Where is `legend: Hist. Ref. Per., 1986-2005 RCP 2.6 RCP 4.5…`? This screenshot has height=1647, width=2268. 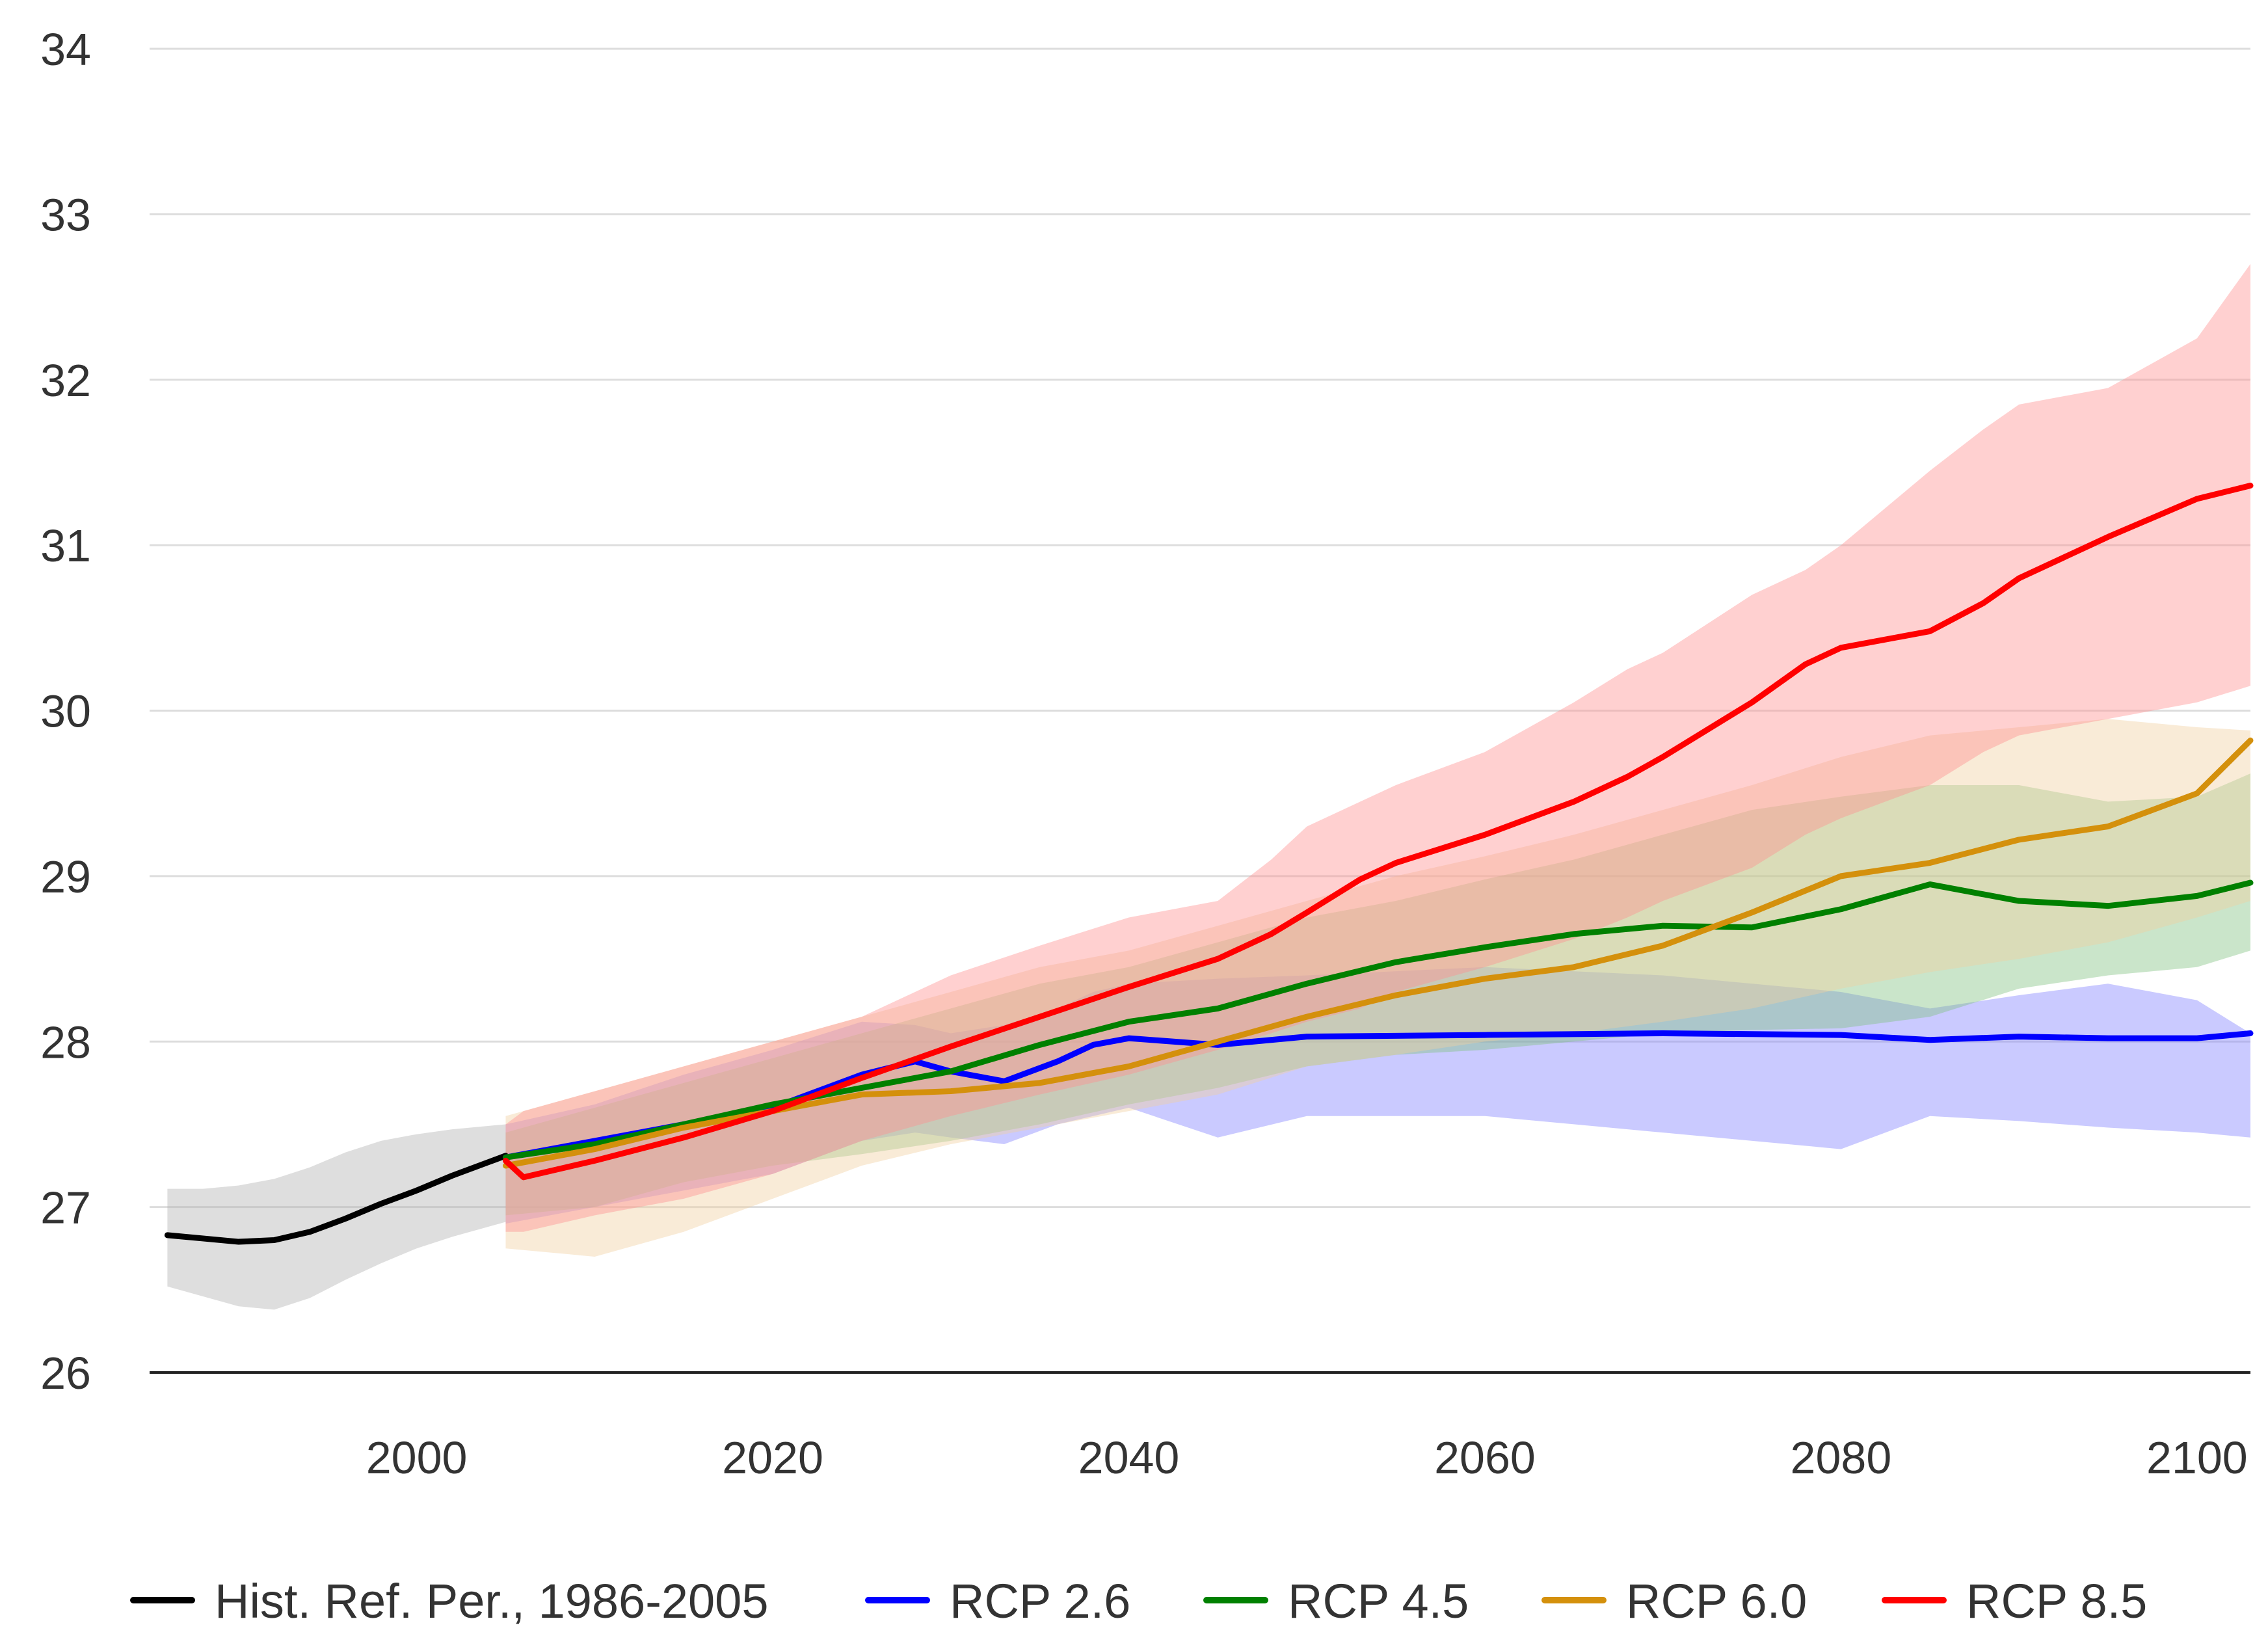 legend: Hist. Ref. Per., 1986-2005 RCP 2.6 RCP 4.5… is located at coordinates (1138, 1601).